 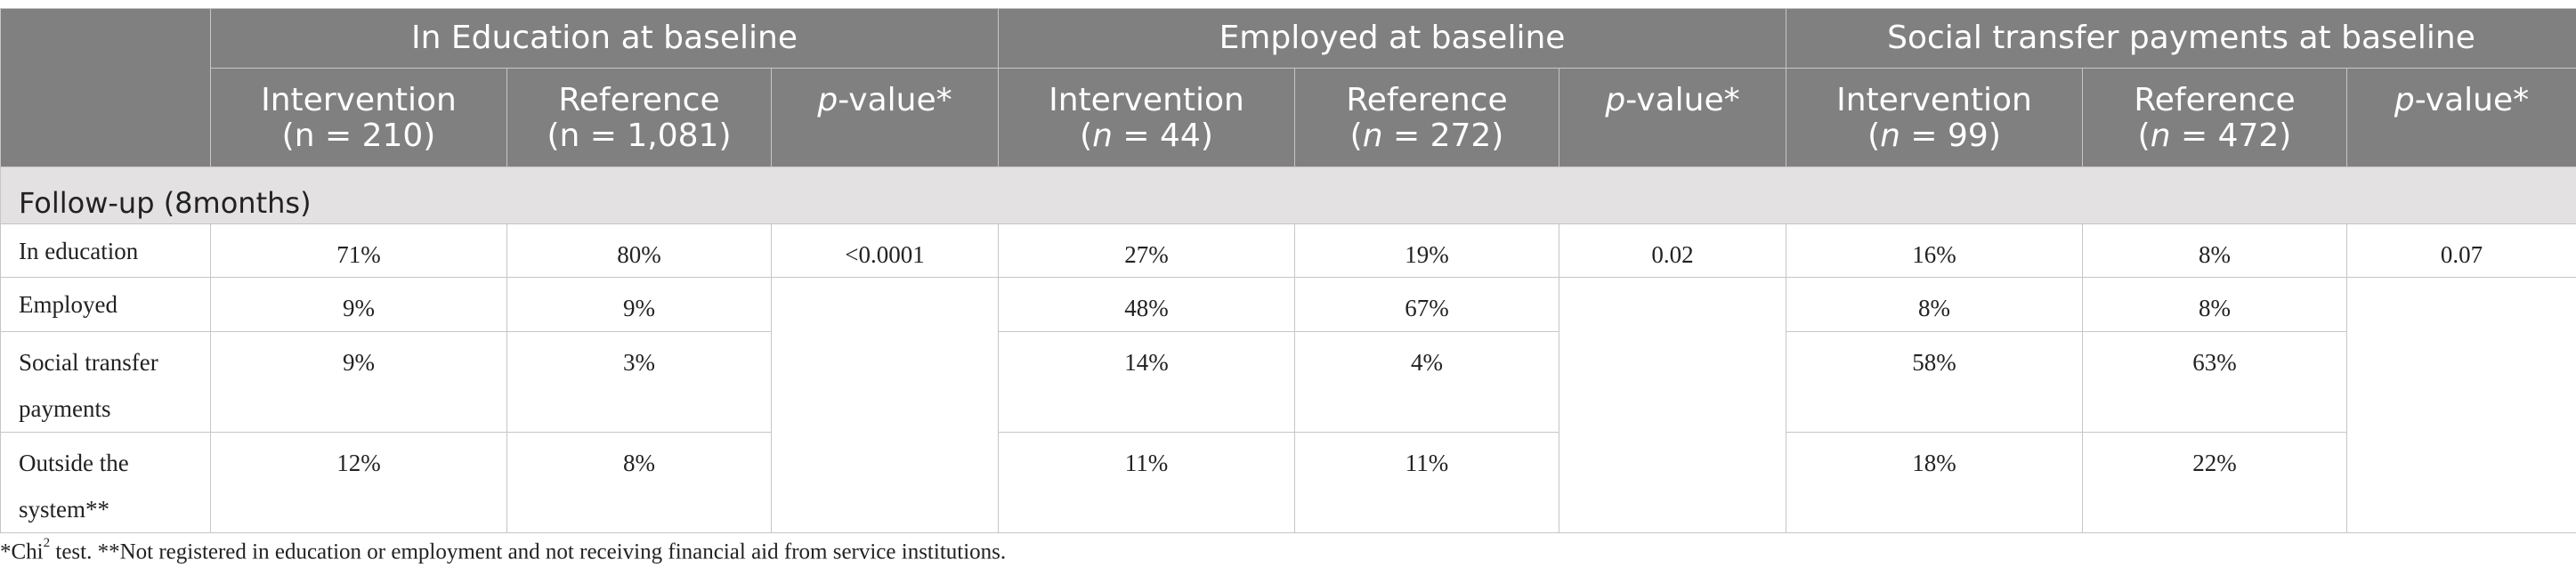 What do you see at coordinates (1672, 405) in the screenshot?
I see `cell-employed-pvalue-empty` at bounding box center [1672, 405].